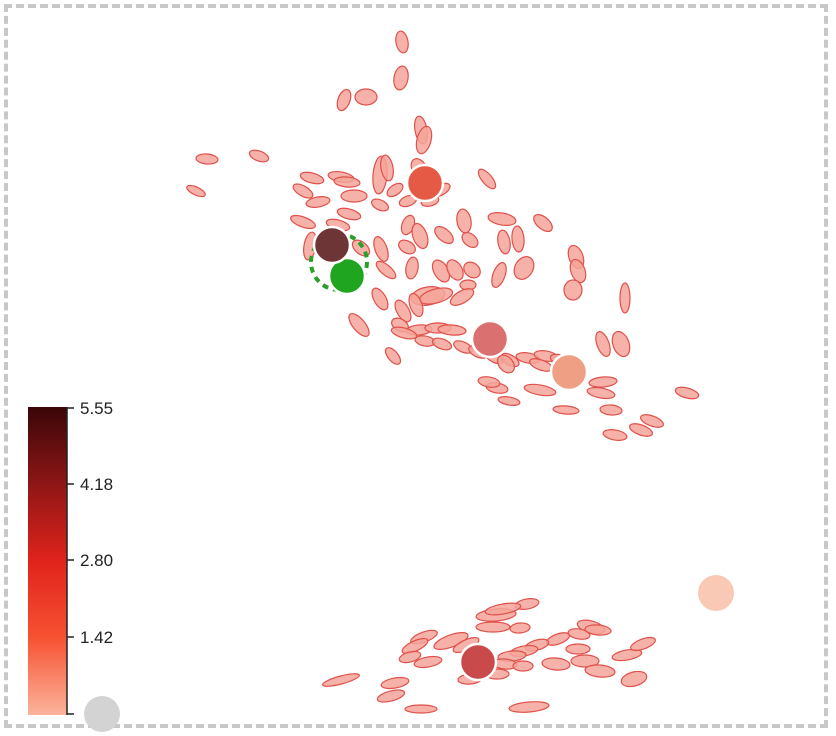  I want to click on marker-middle, so click(490, 339).